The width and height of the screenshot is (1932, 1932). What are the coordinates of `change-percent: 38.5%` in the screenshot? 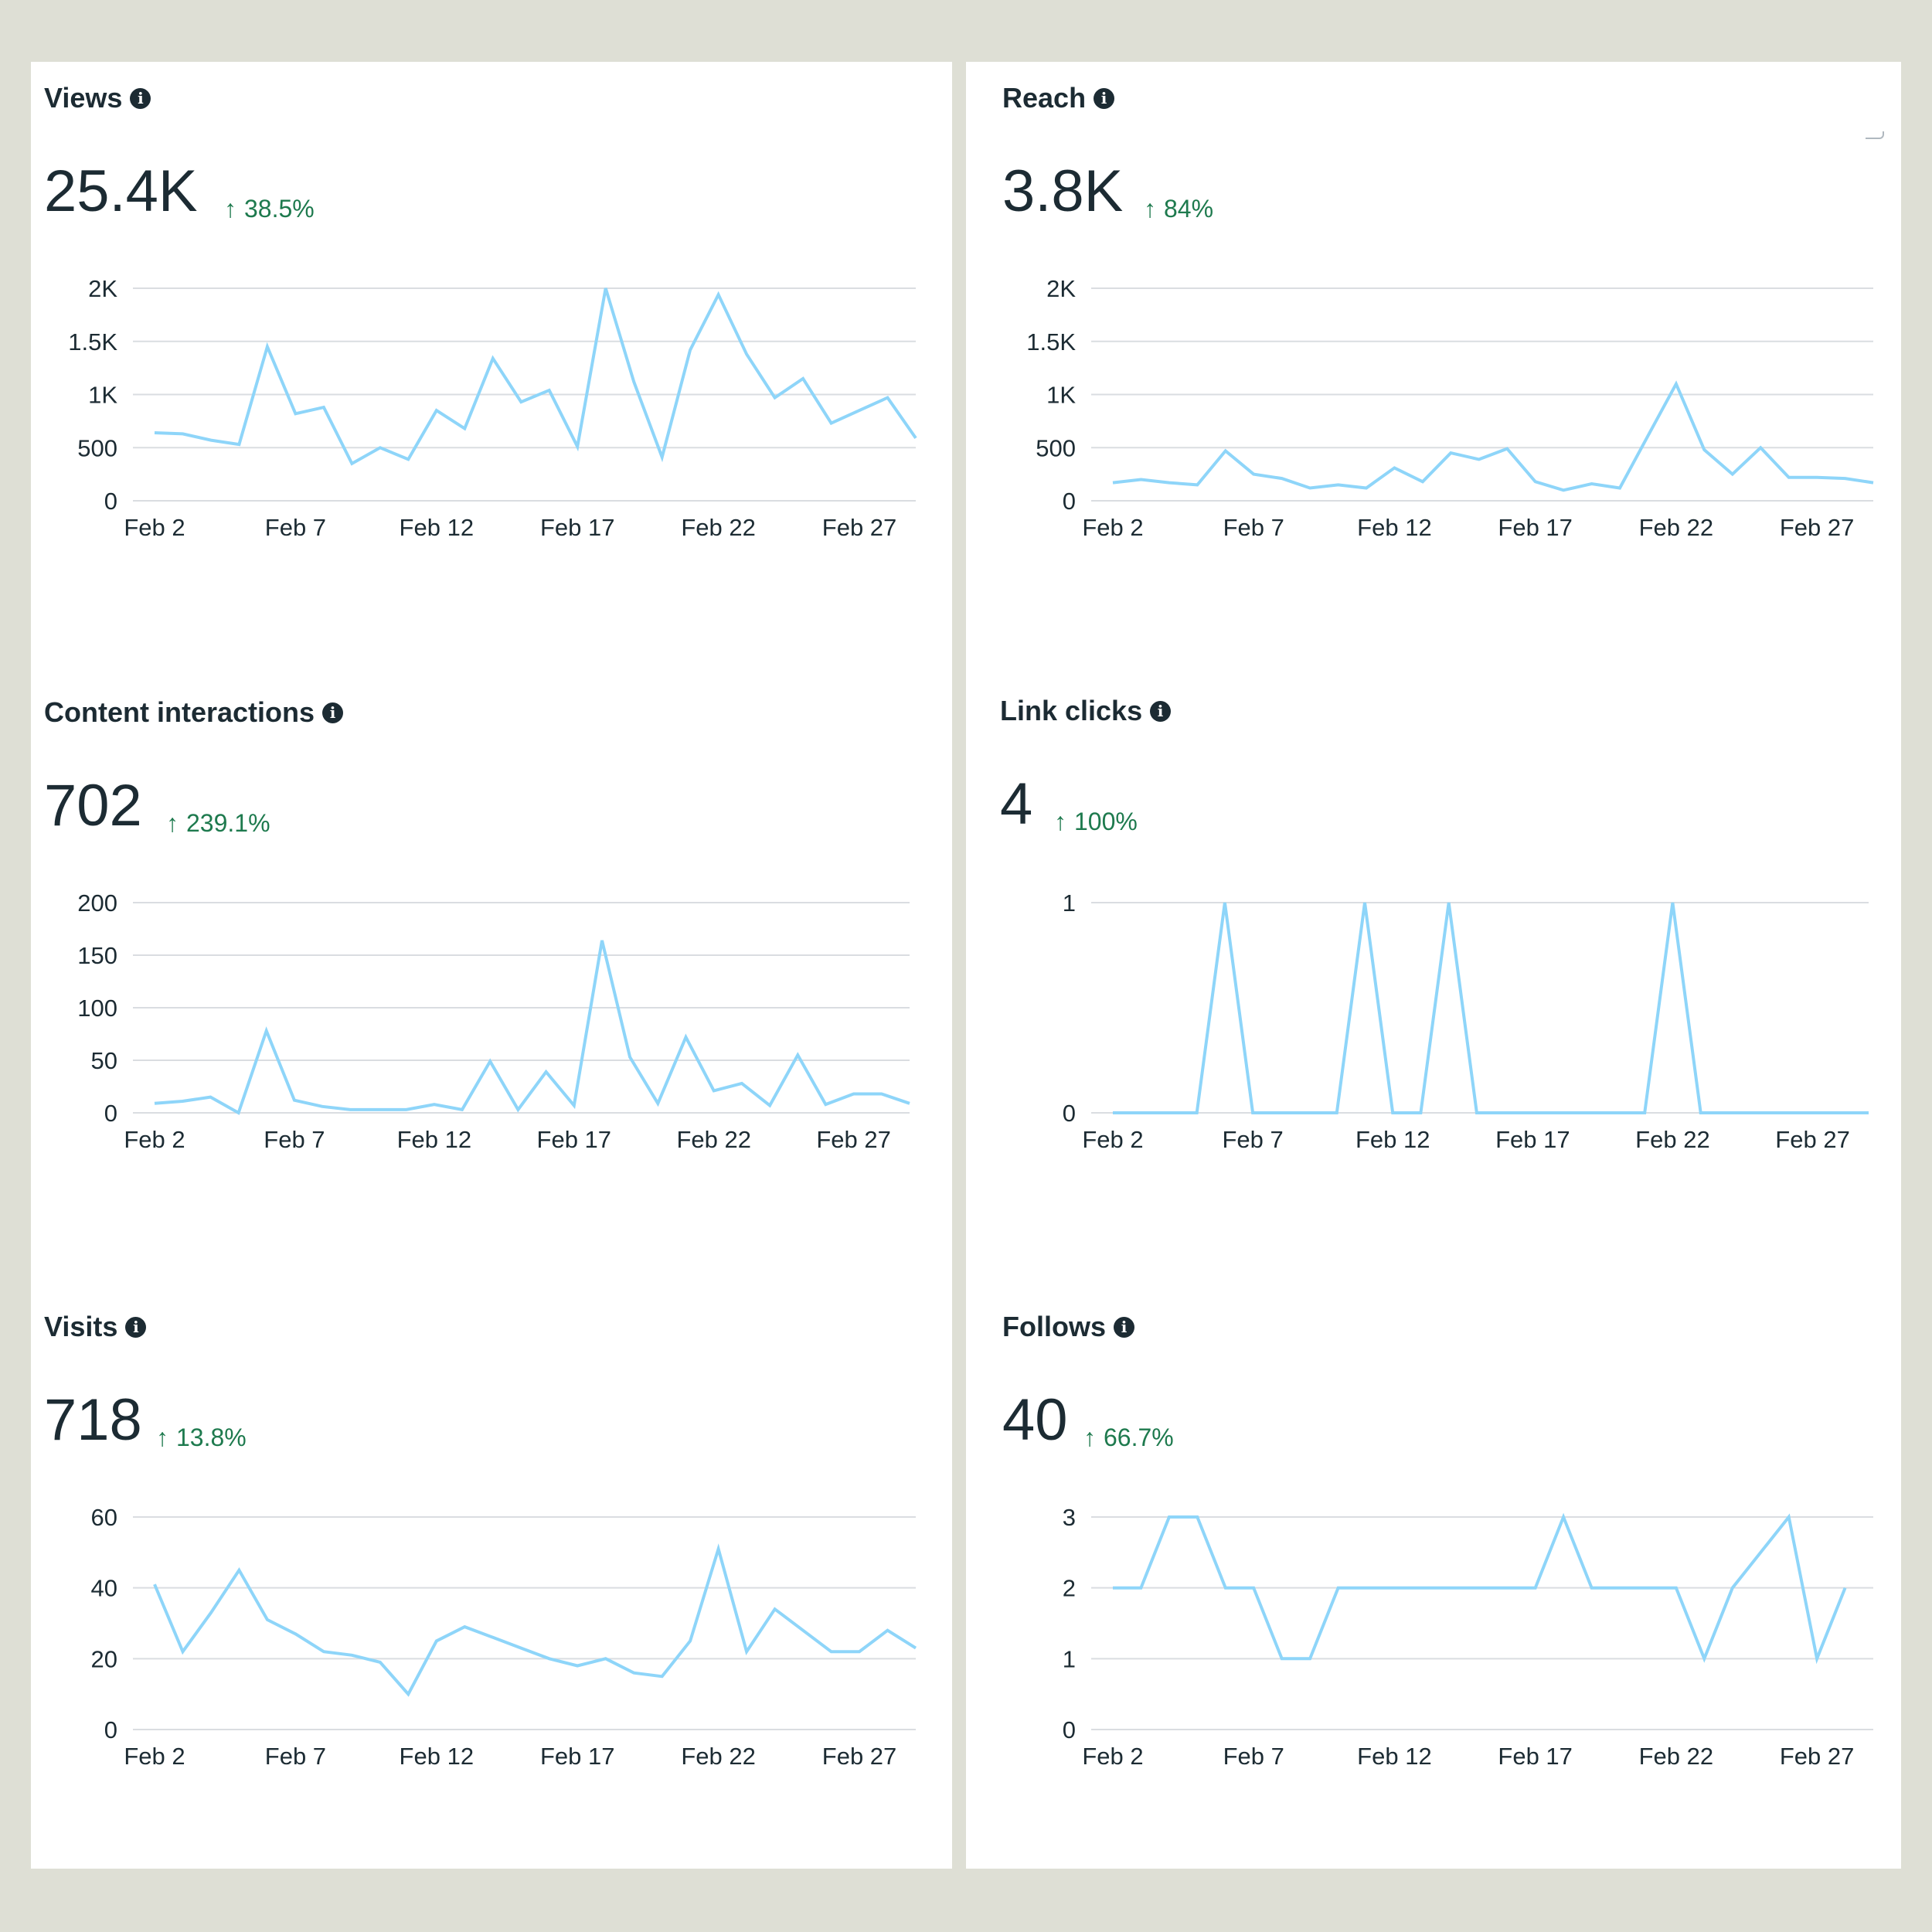 It's located at (280, 209).